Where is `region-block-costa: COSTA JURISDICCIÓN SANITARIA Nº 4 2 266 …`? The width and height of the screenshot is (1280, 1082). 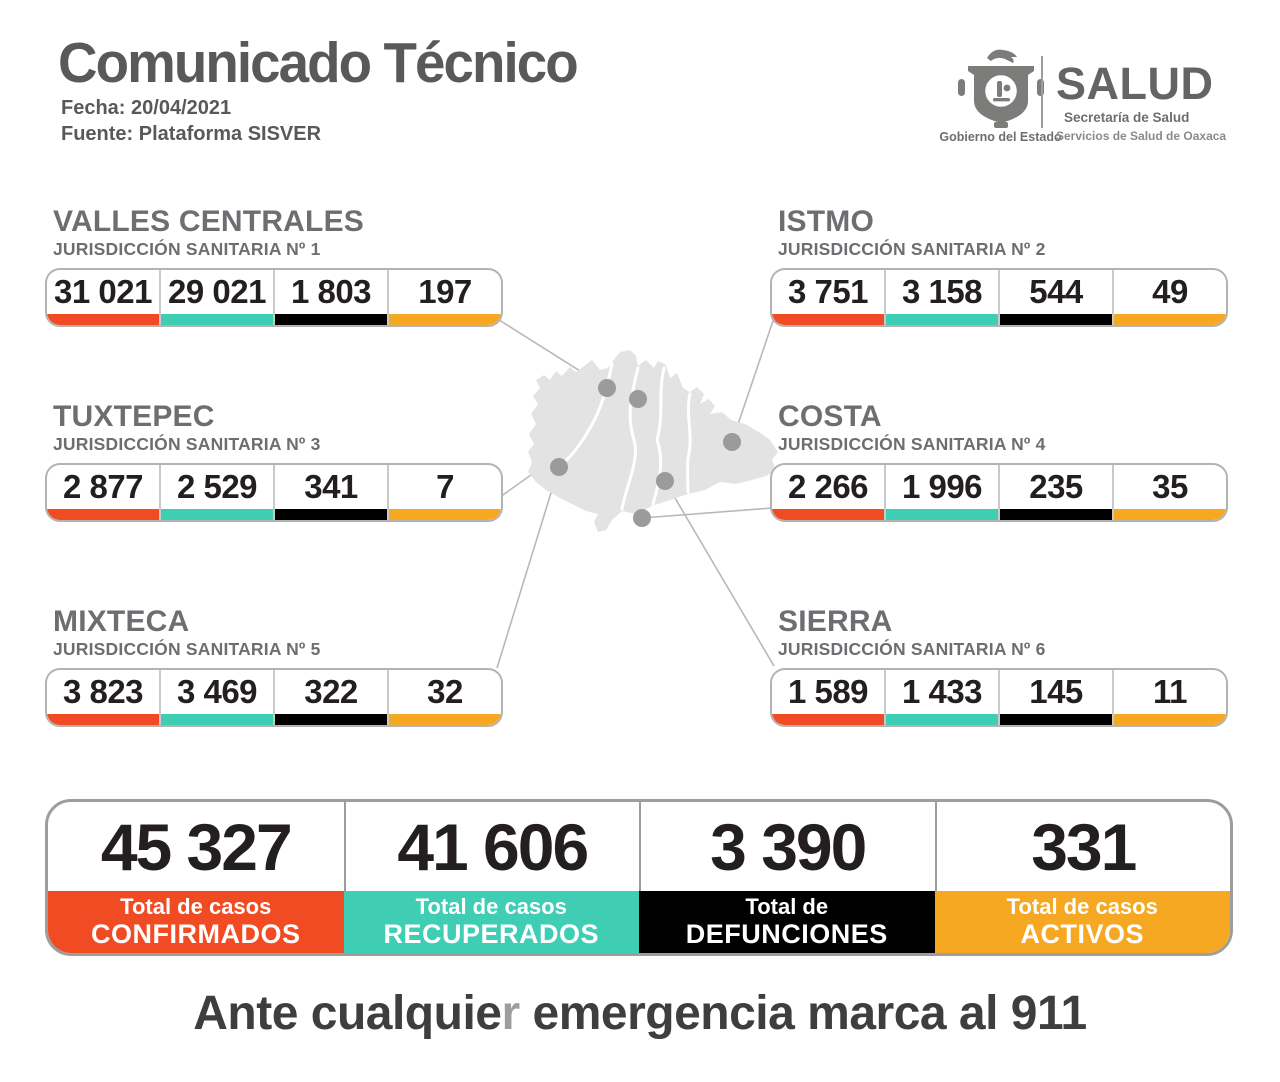 region-block-costa: COSTA JURISDICCIÓN SANITARIA Nº 4 2 266 … is located at coordinates (999, 461).